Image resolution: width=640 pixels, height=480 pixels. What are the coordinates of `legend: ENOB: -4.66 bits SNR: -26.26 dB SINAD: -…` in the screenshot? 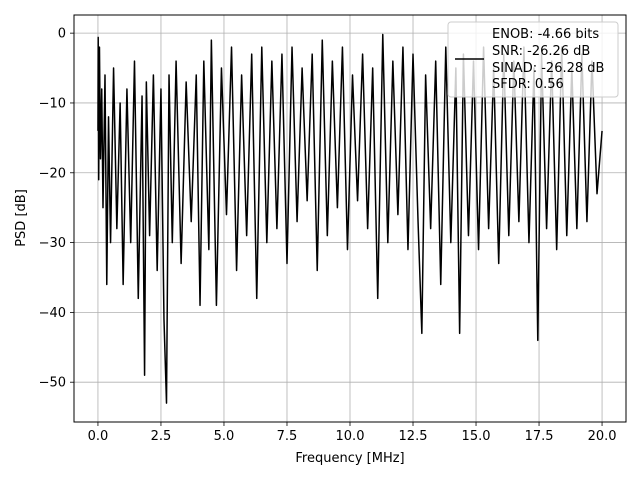 It's located at (533, 59).